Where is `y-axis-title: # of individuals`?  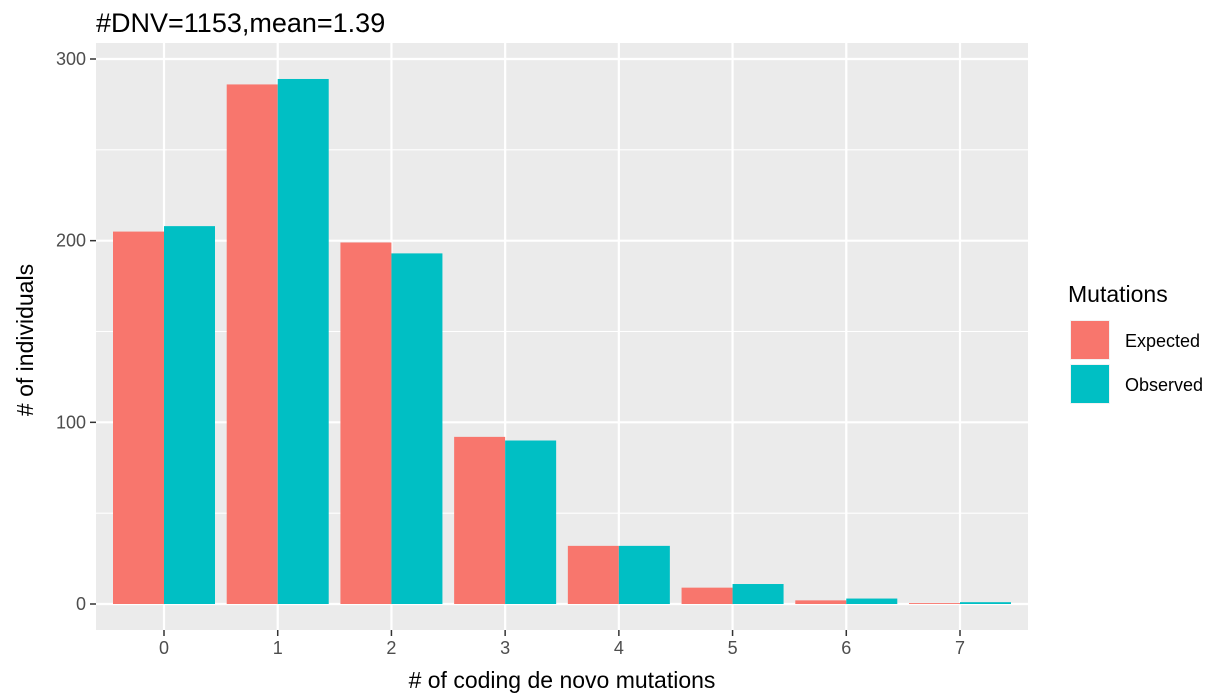
y-axis-title: # of individuals is located at coordinates (25, 340).